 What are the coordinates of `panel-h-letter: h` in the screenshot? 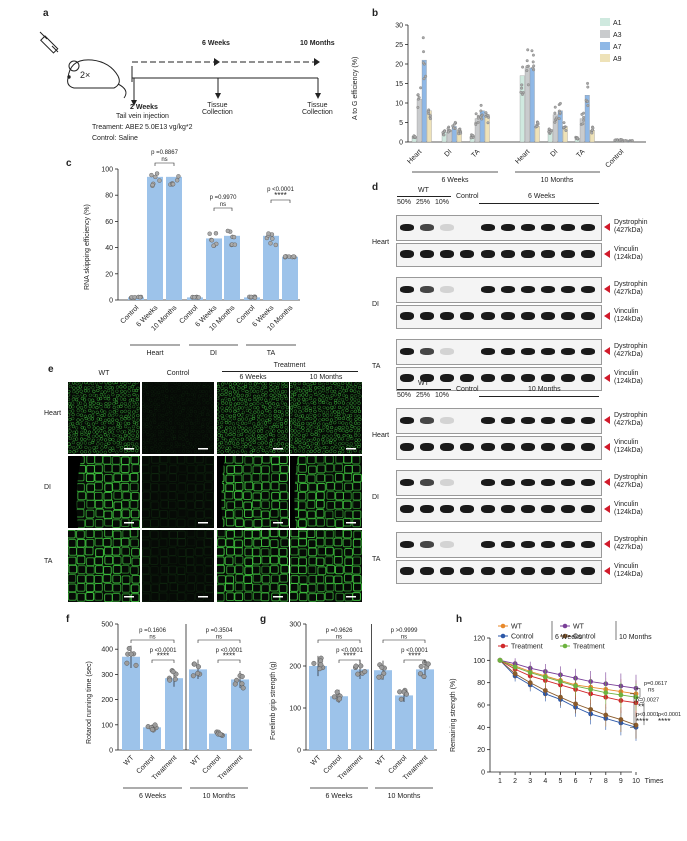 It's located at (459, 619).